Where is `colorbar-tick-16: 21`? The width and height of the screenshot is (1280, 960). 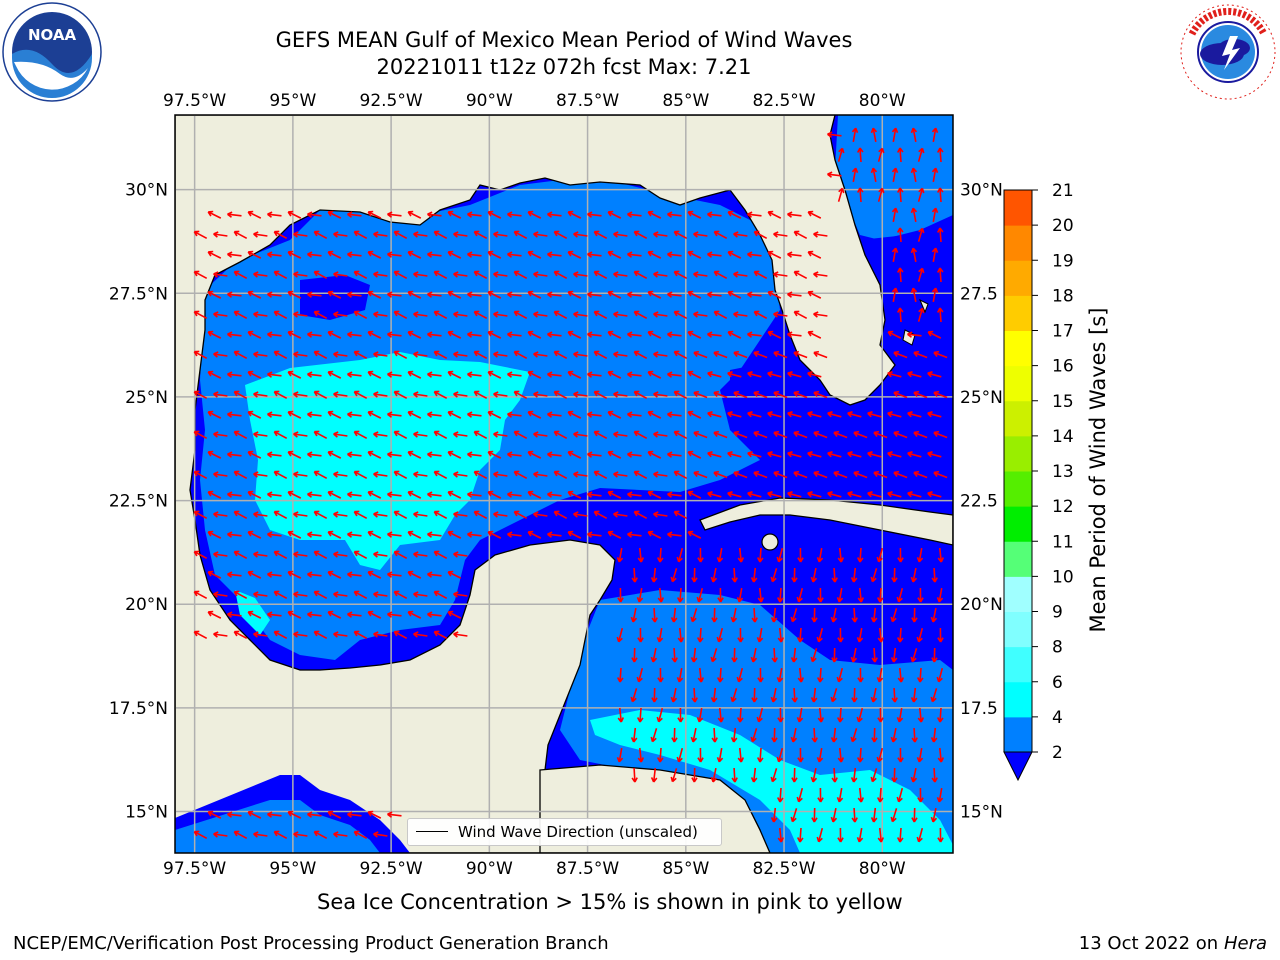
colorbar-tick-16: 21 is located at coordinates (1063, 191).